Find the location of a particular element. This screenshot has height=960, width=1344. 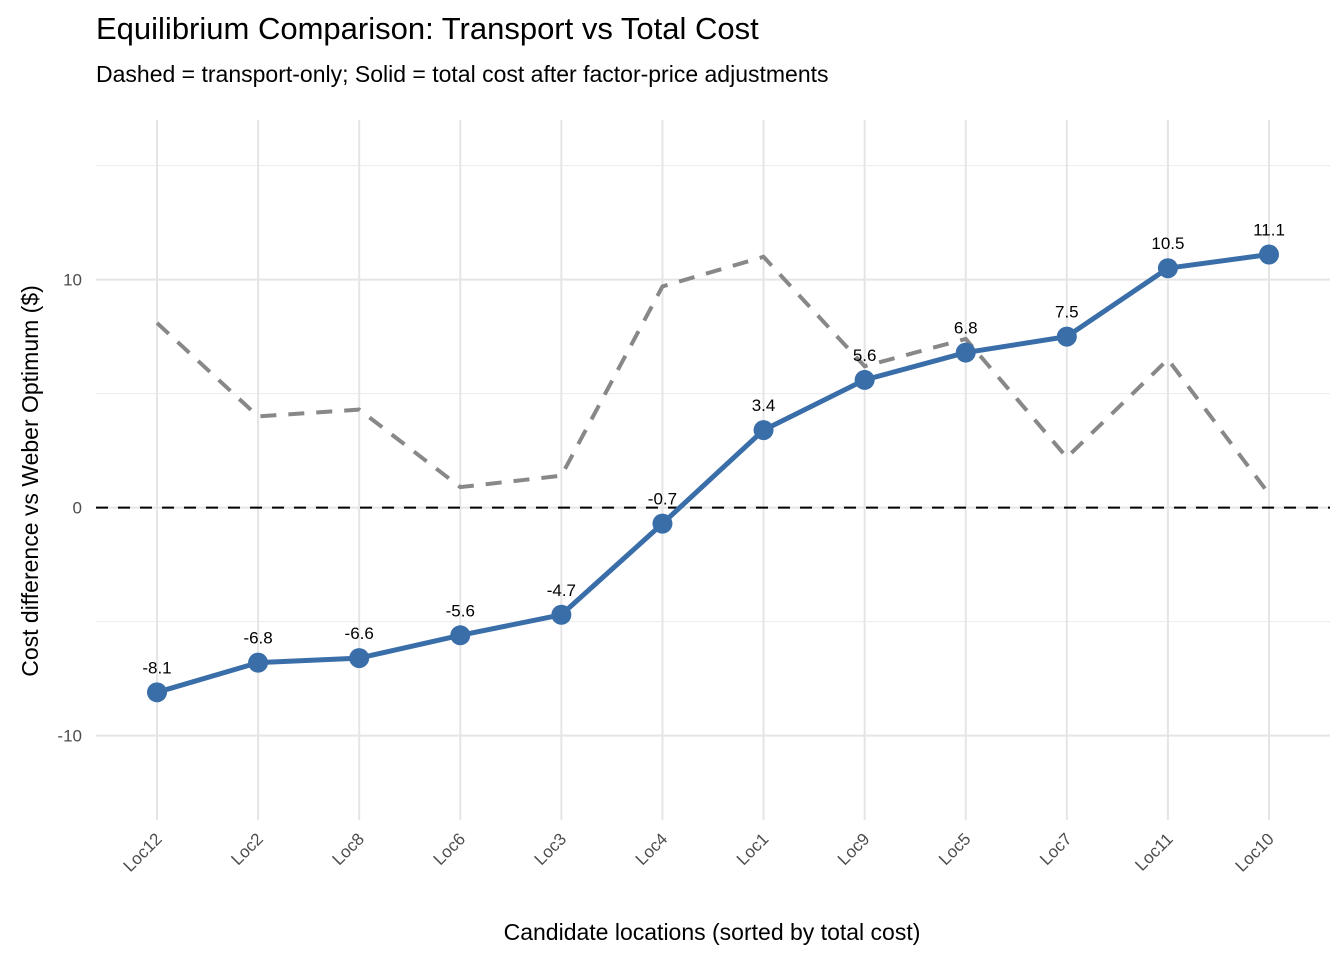

data-label: -6.8 is located at coordinates (257, 638).